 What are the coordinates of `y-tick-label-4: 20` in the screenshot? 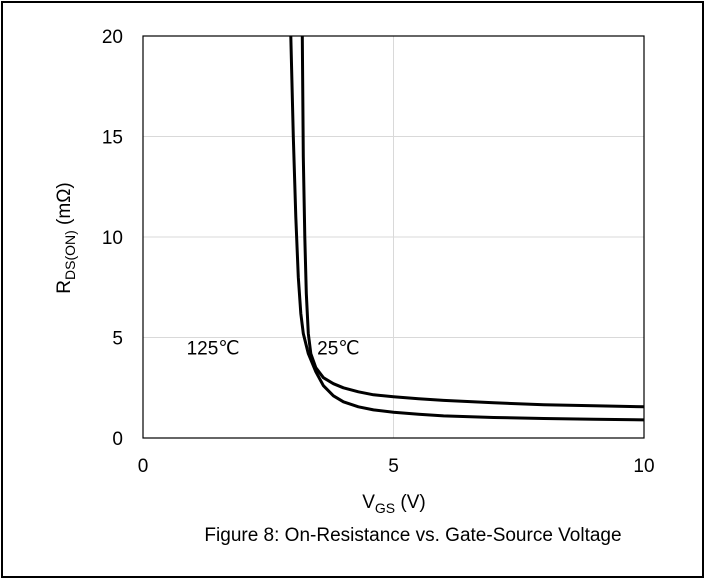 It's located at (112, 37).